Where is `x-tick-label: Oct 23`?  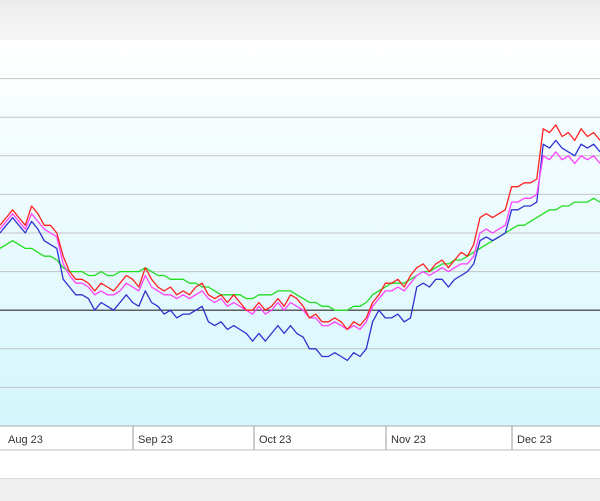 x-tick-label: Oct 23 is located at coordinates (275, 440).